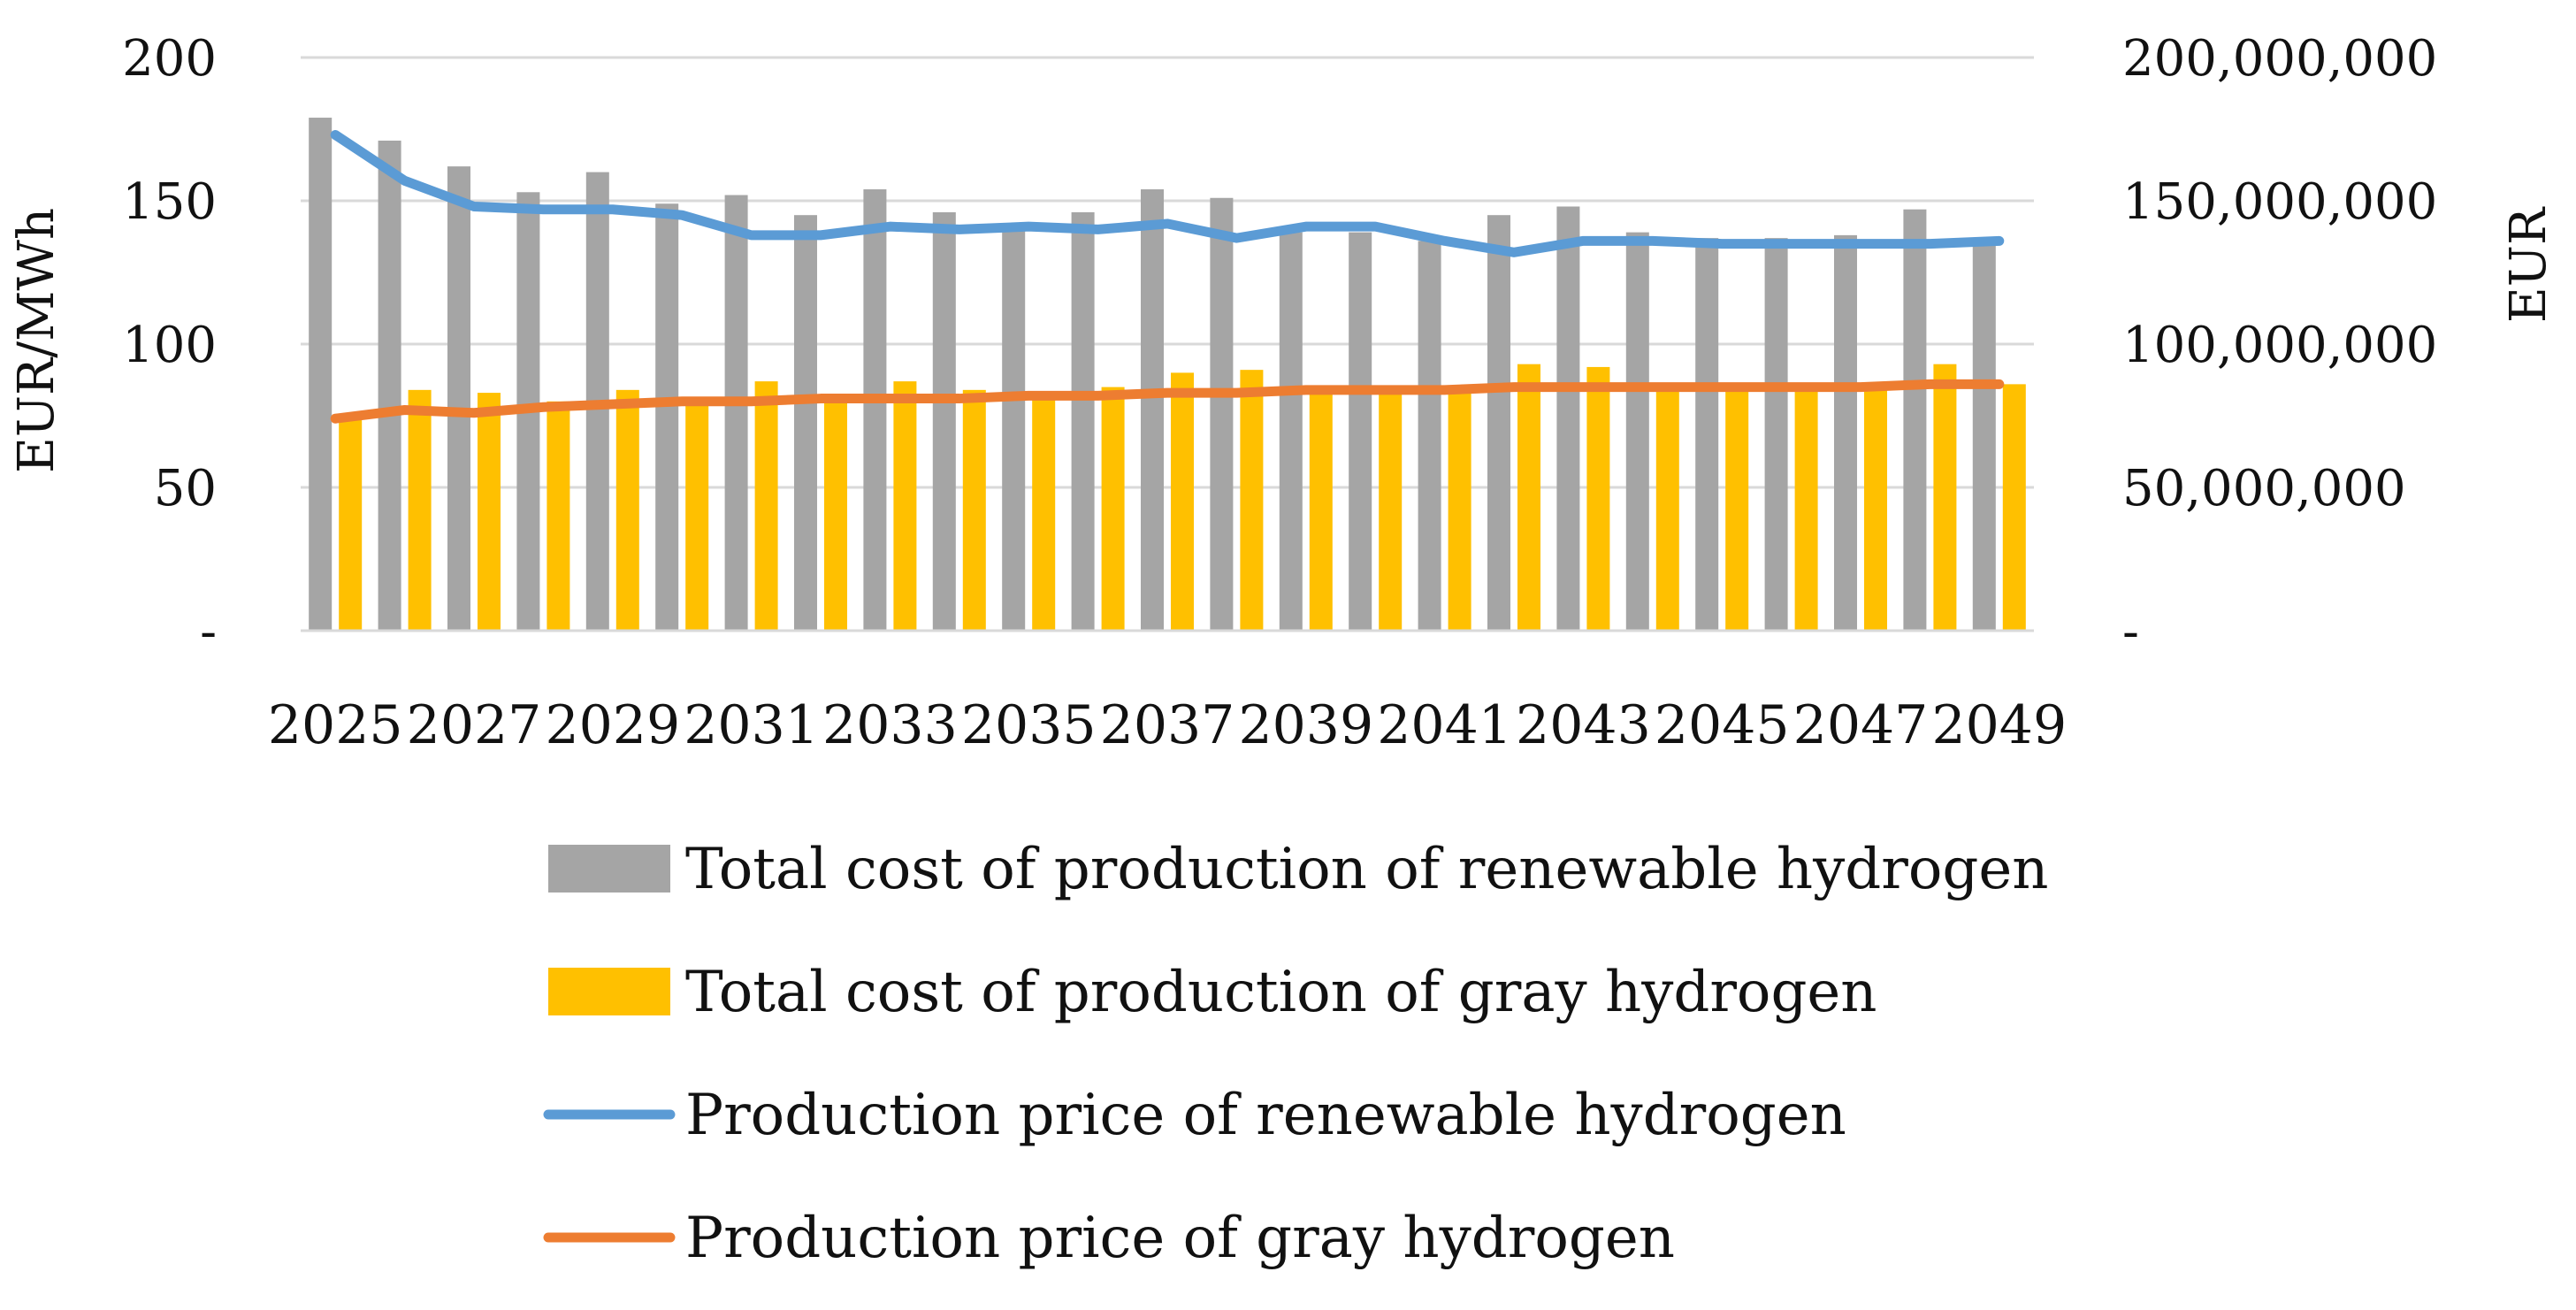 This screenshot has width=2576, height=1310. I want to click on left-tick-label: 150, so click(169, 202).